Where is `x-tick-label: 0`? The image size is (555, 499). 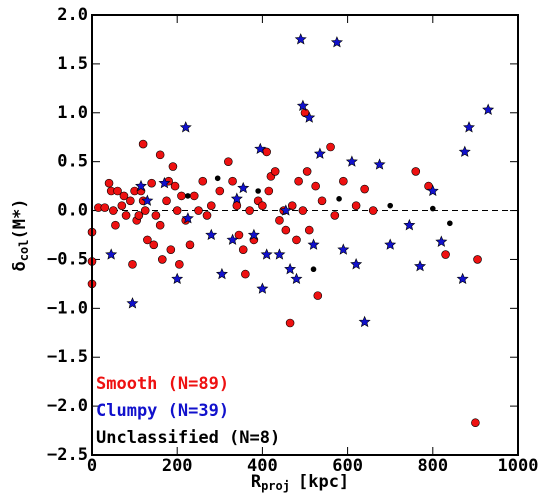
x-tick-label: 0 is located at coordinates (92, 466).